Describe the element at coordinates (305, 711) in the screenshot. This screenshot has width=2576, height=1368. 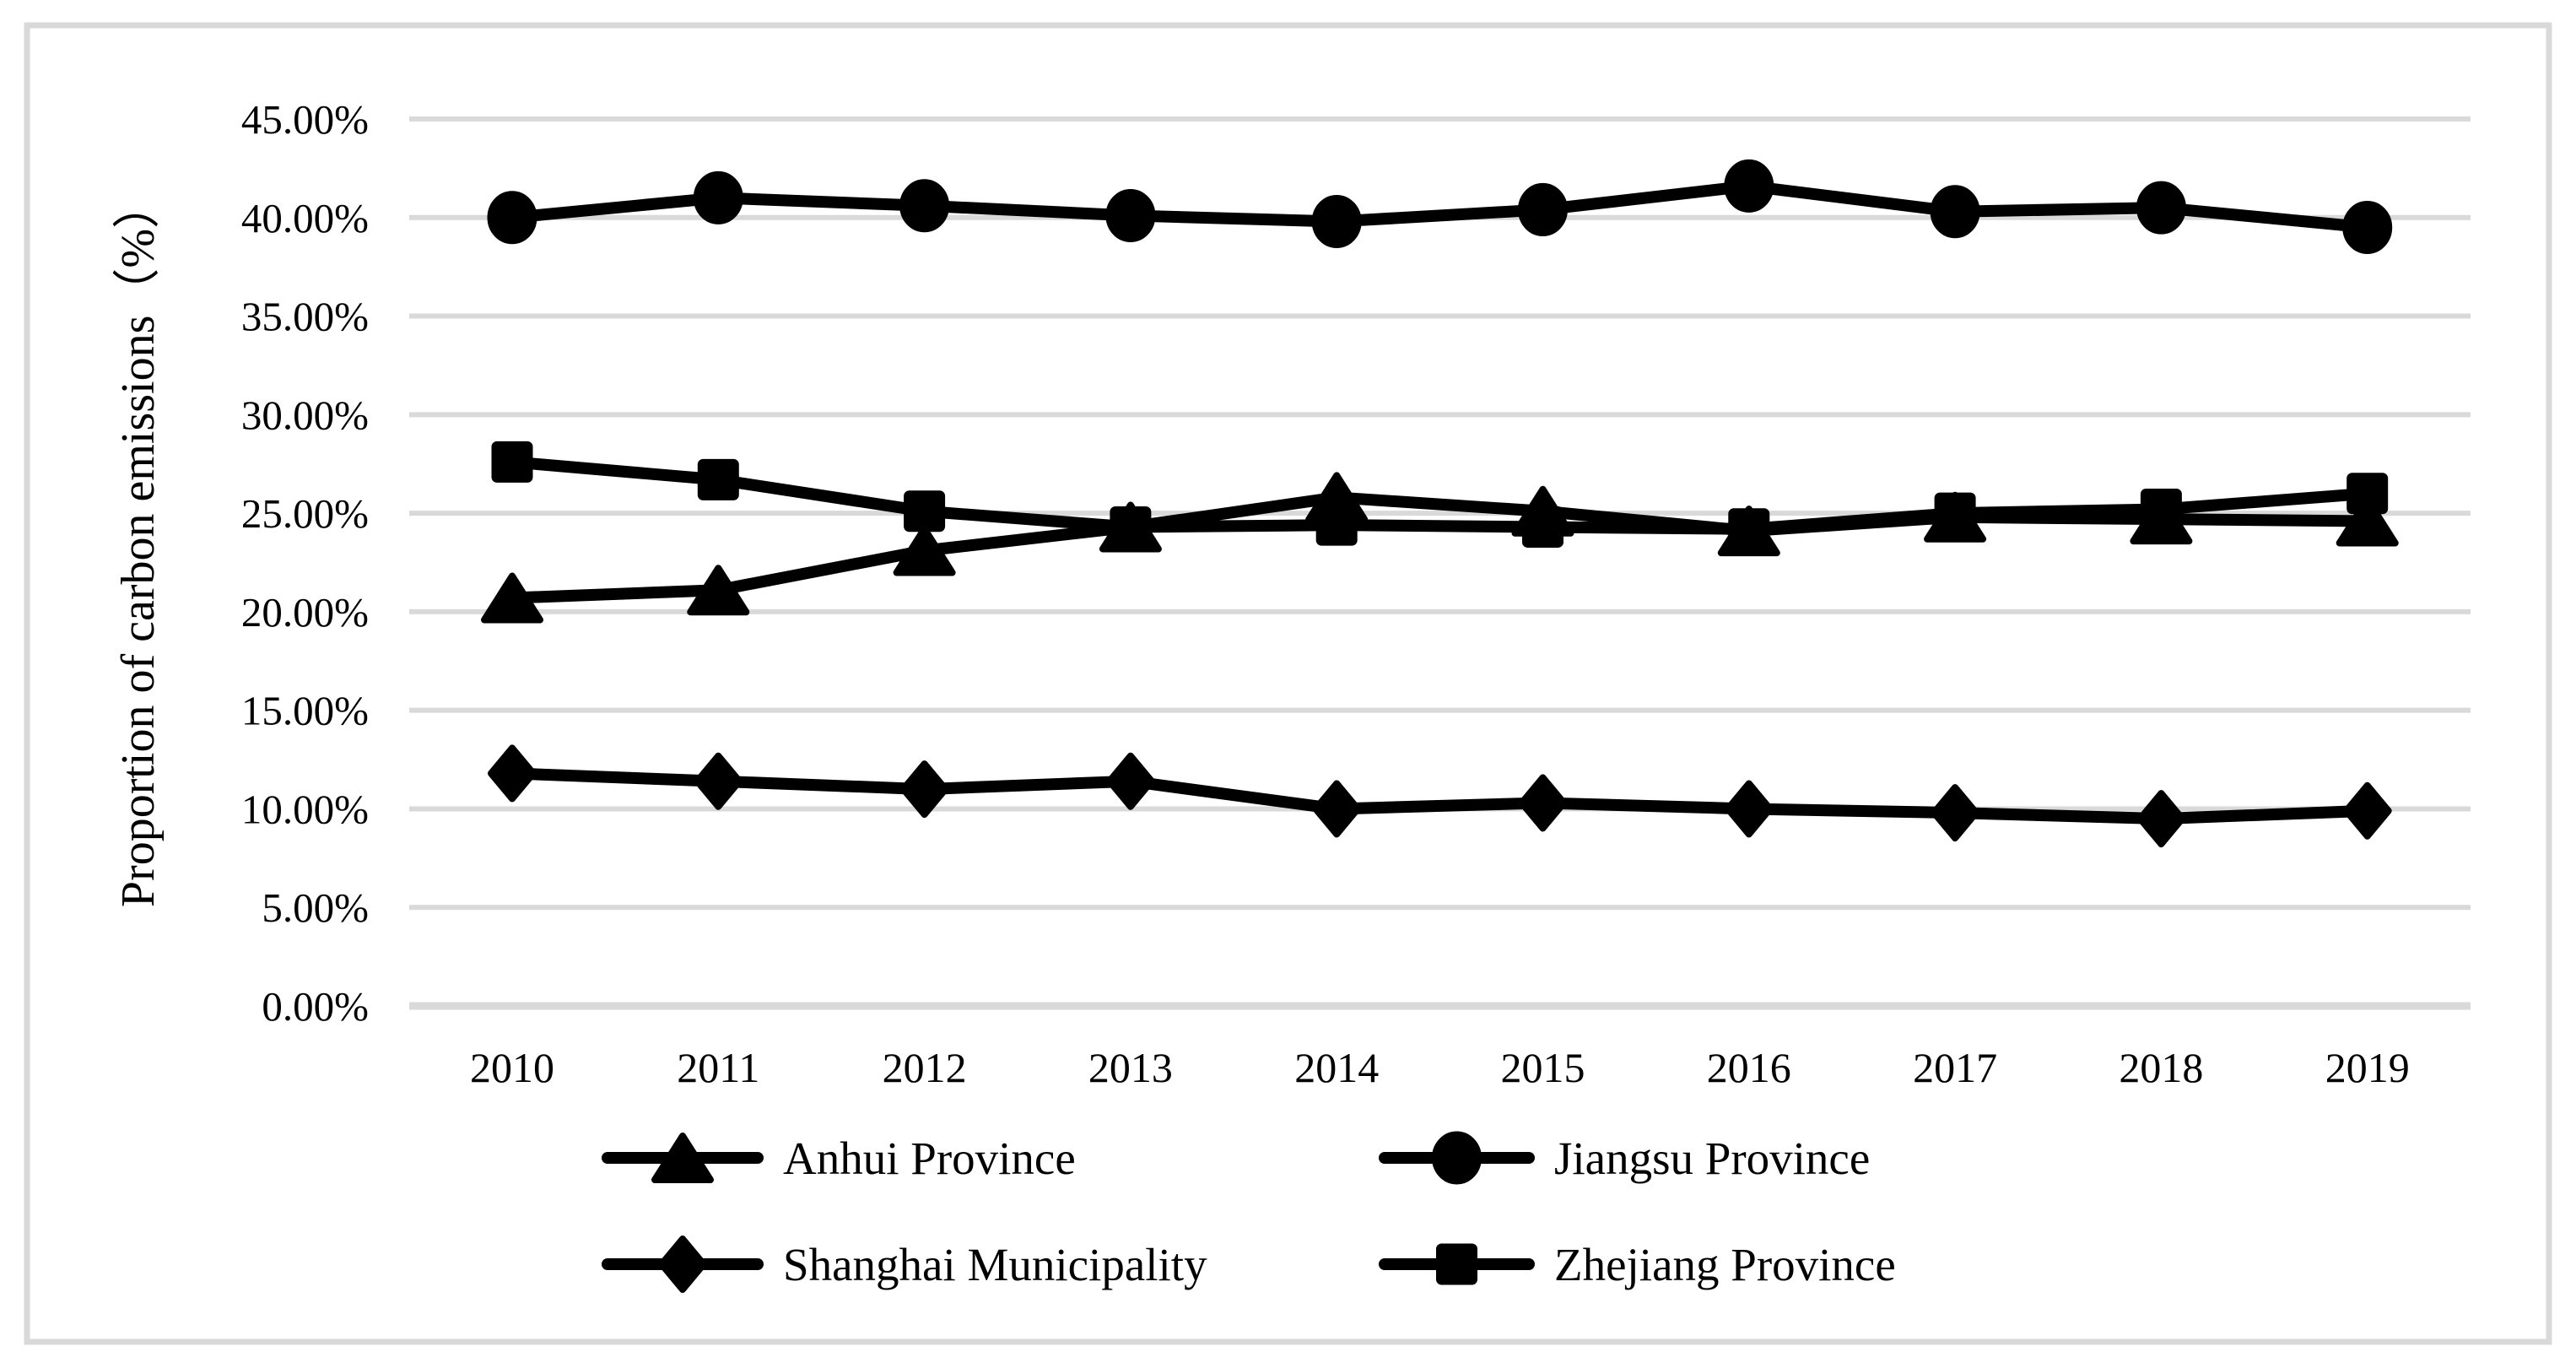
I see `y-tick-label-15pct: 15.00%` at that location.